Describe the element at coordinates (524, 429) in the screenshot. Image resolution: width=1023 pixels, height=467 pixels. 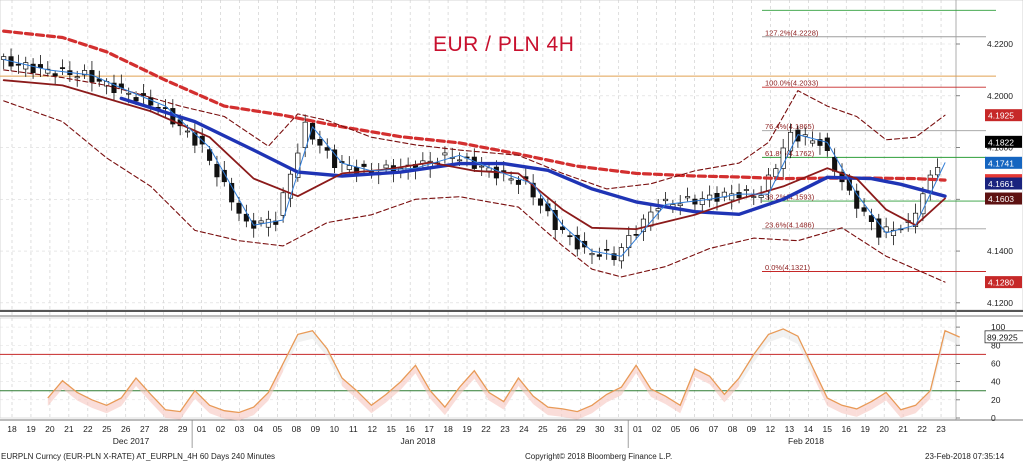
I see `x-tick-label: 24` at that location.